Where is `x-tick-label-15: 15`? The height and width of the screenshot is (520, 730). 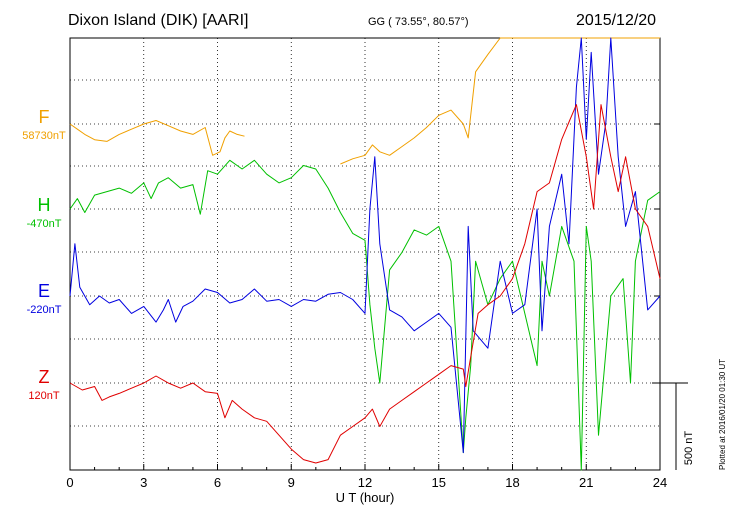
x-tick-label-15: 15 is located at coordinates (439, 482).